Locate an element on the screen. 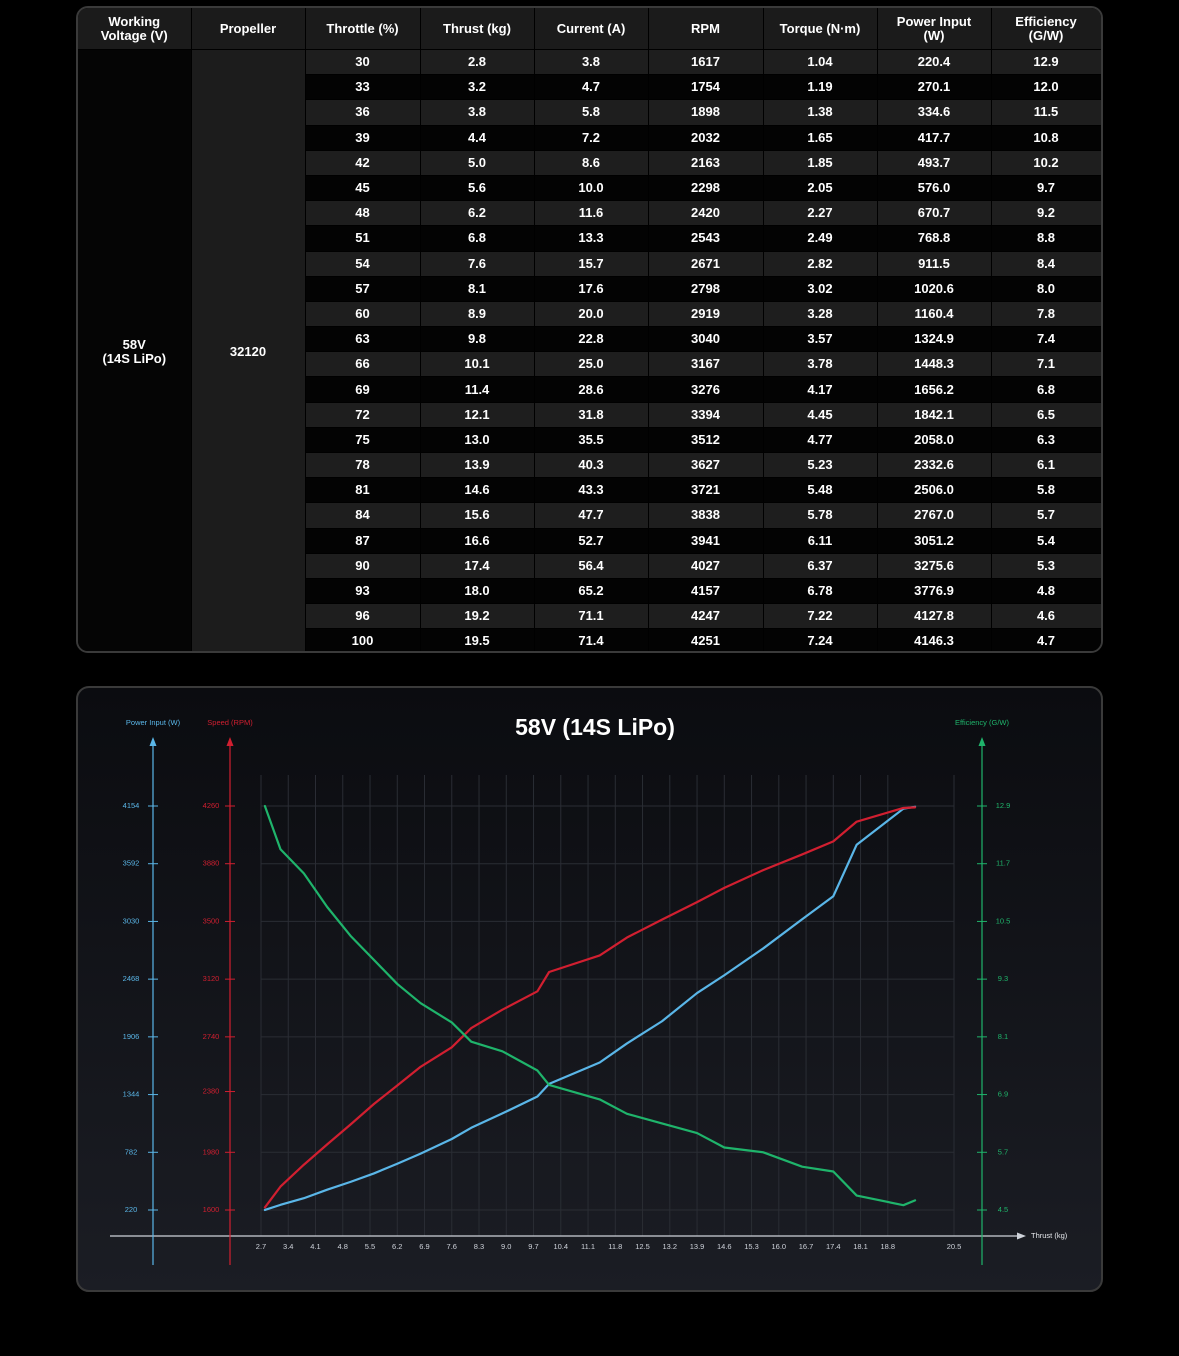 Image resolution: width=1179 pixels, height=1356 pixels. data-cell: 576.0 is located at coordinates (934, 188).